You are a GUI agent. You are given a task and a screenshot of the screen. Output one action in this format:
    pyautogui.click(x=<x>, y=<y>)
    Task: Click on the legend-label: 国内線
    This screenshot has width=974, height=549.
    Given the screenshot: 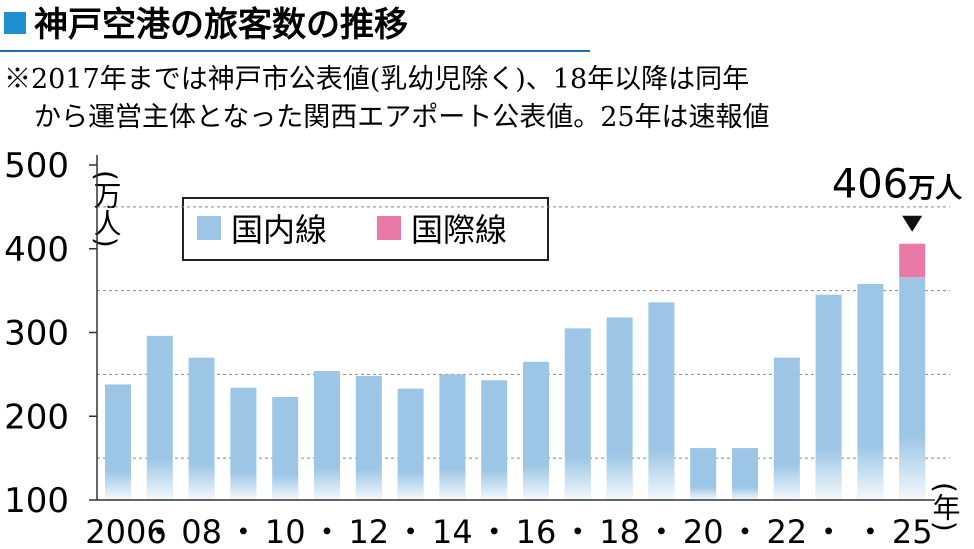 What is the action you would take?
    pyautogui.click(x=279, y=230)
    